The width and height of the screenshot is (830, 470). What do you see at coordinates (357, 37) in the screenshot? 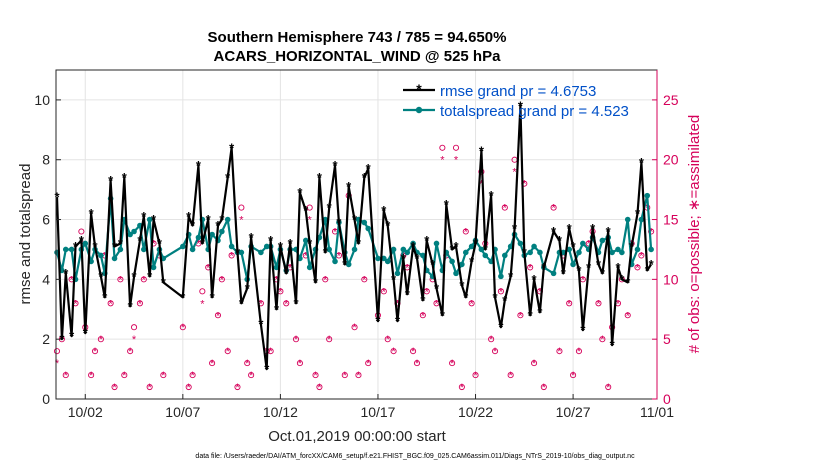
I see `chart-title: Southern Hemisphere 743 / 785 = 94.650%` at bounding box center [357, 37].